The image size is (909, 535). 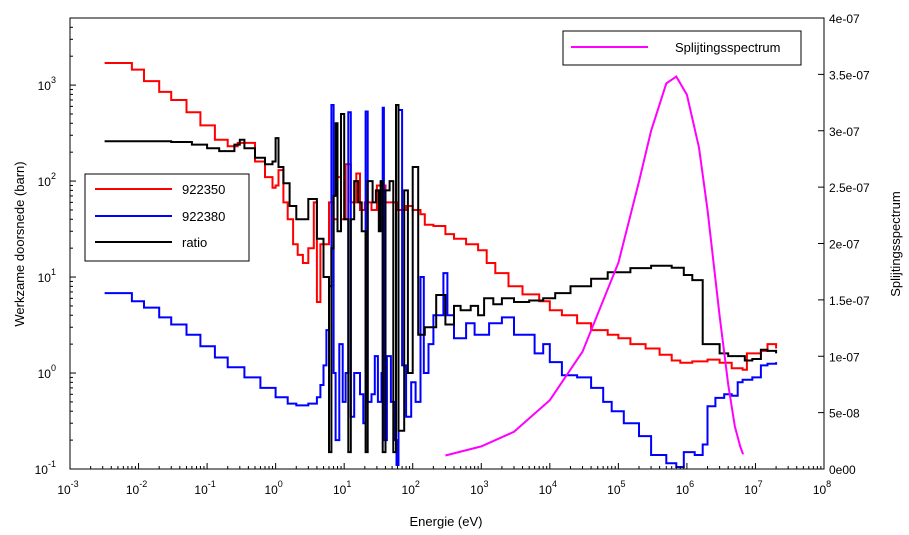 I want to click on y-right-tick-label: 3.5e-07, so click(x=849, y=75).